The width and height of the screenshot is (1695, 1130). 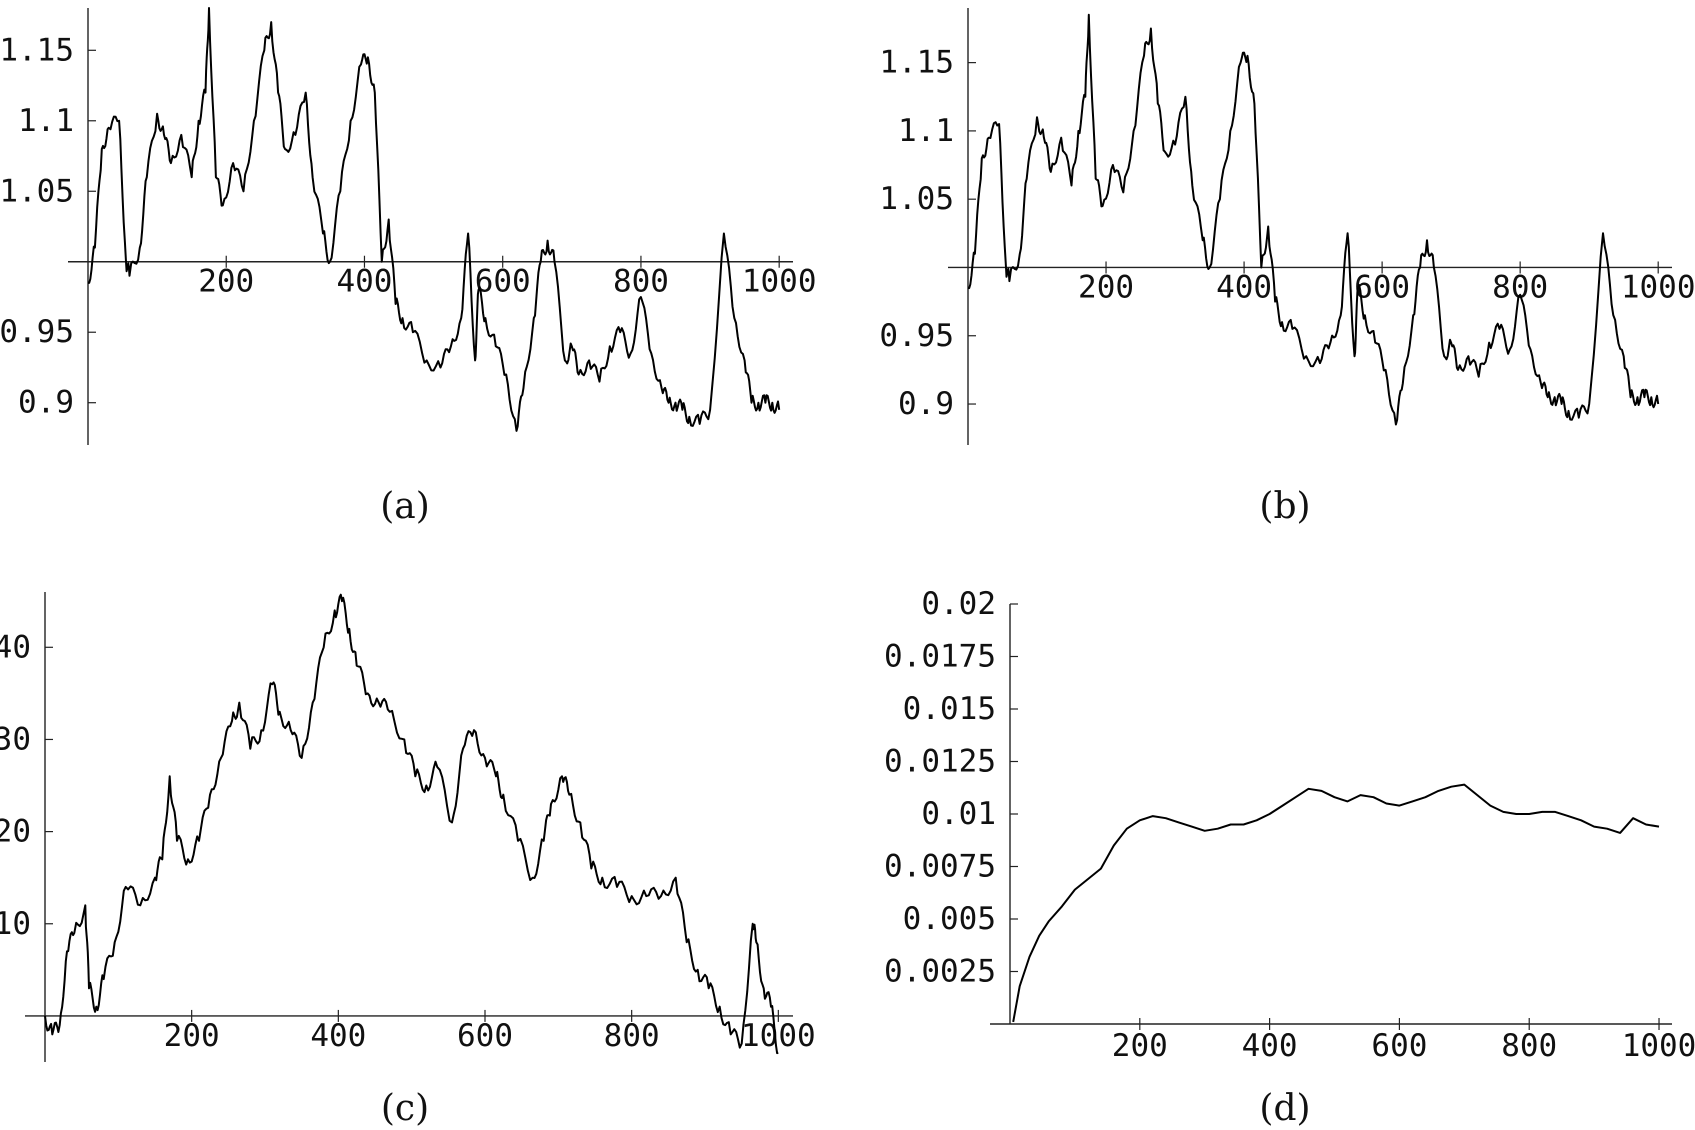 I want to click on y-tick-label: 0.0125, so click(x=940, y=762).